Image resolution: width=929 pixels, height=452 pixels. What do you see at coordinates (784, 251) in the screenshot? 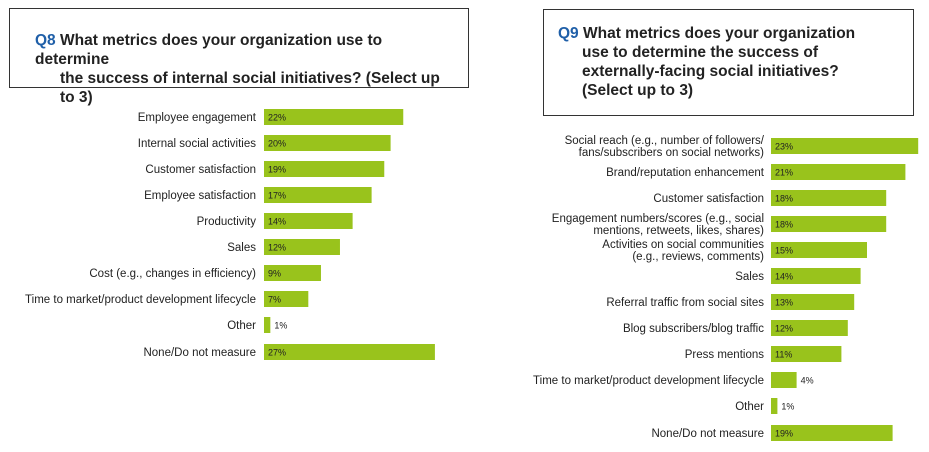
I see `q9-value-label: 15%` at bounding box center [784, 251].